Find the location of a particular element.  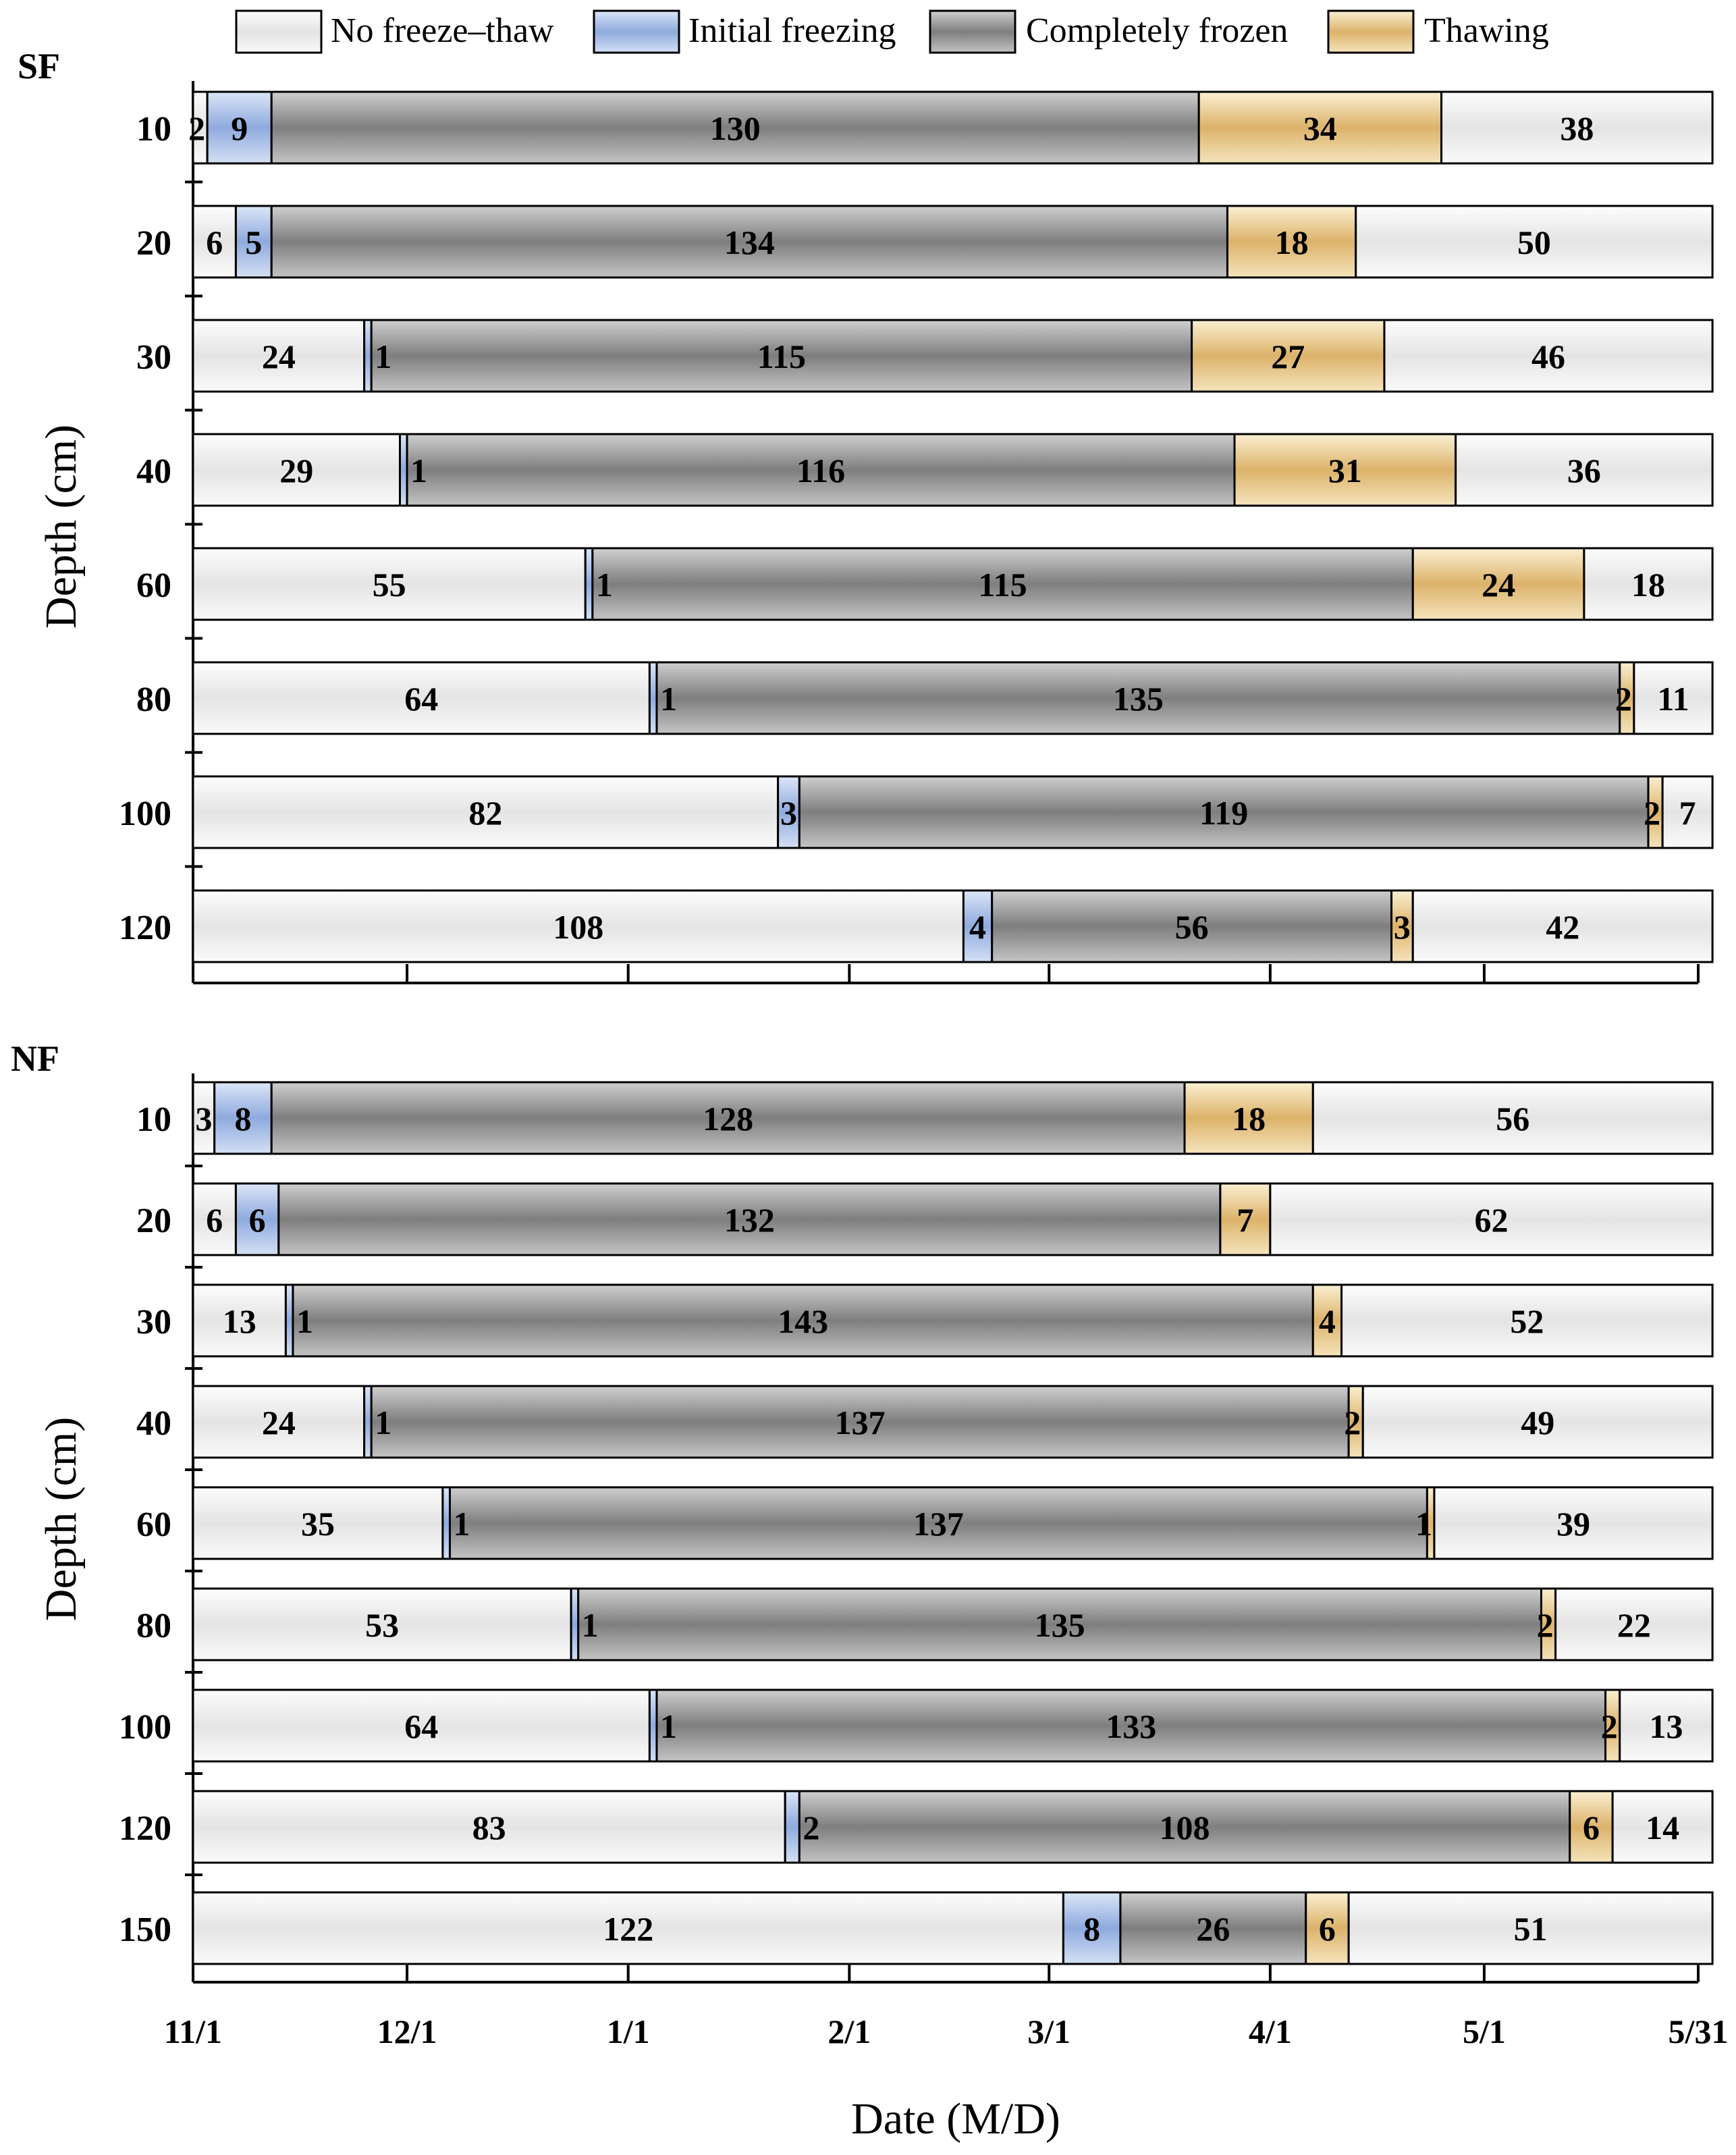

value-label-nf-60-thawing: 1 is located at coordinates (1423, 1524).